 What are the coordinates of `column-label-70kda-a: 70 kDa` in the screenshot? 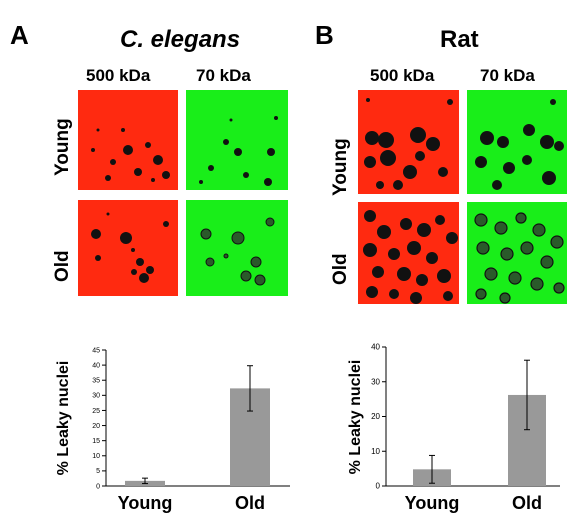 It's located at (223, 75).